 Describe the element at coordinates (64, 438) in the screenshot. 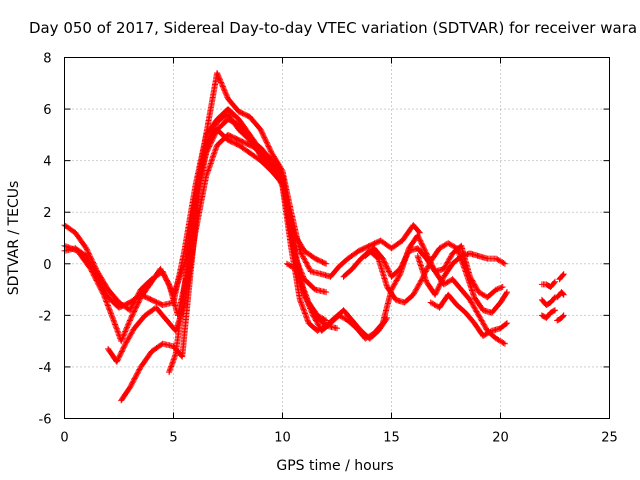

I see `x-tick-label: 0` at that location.